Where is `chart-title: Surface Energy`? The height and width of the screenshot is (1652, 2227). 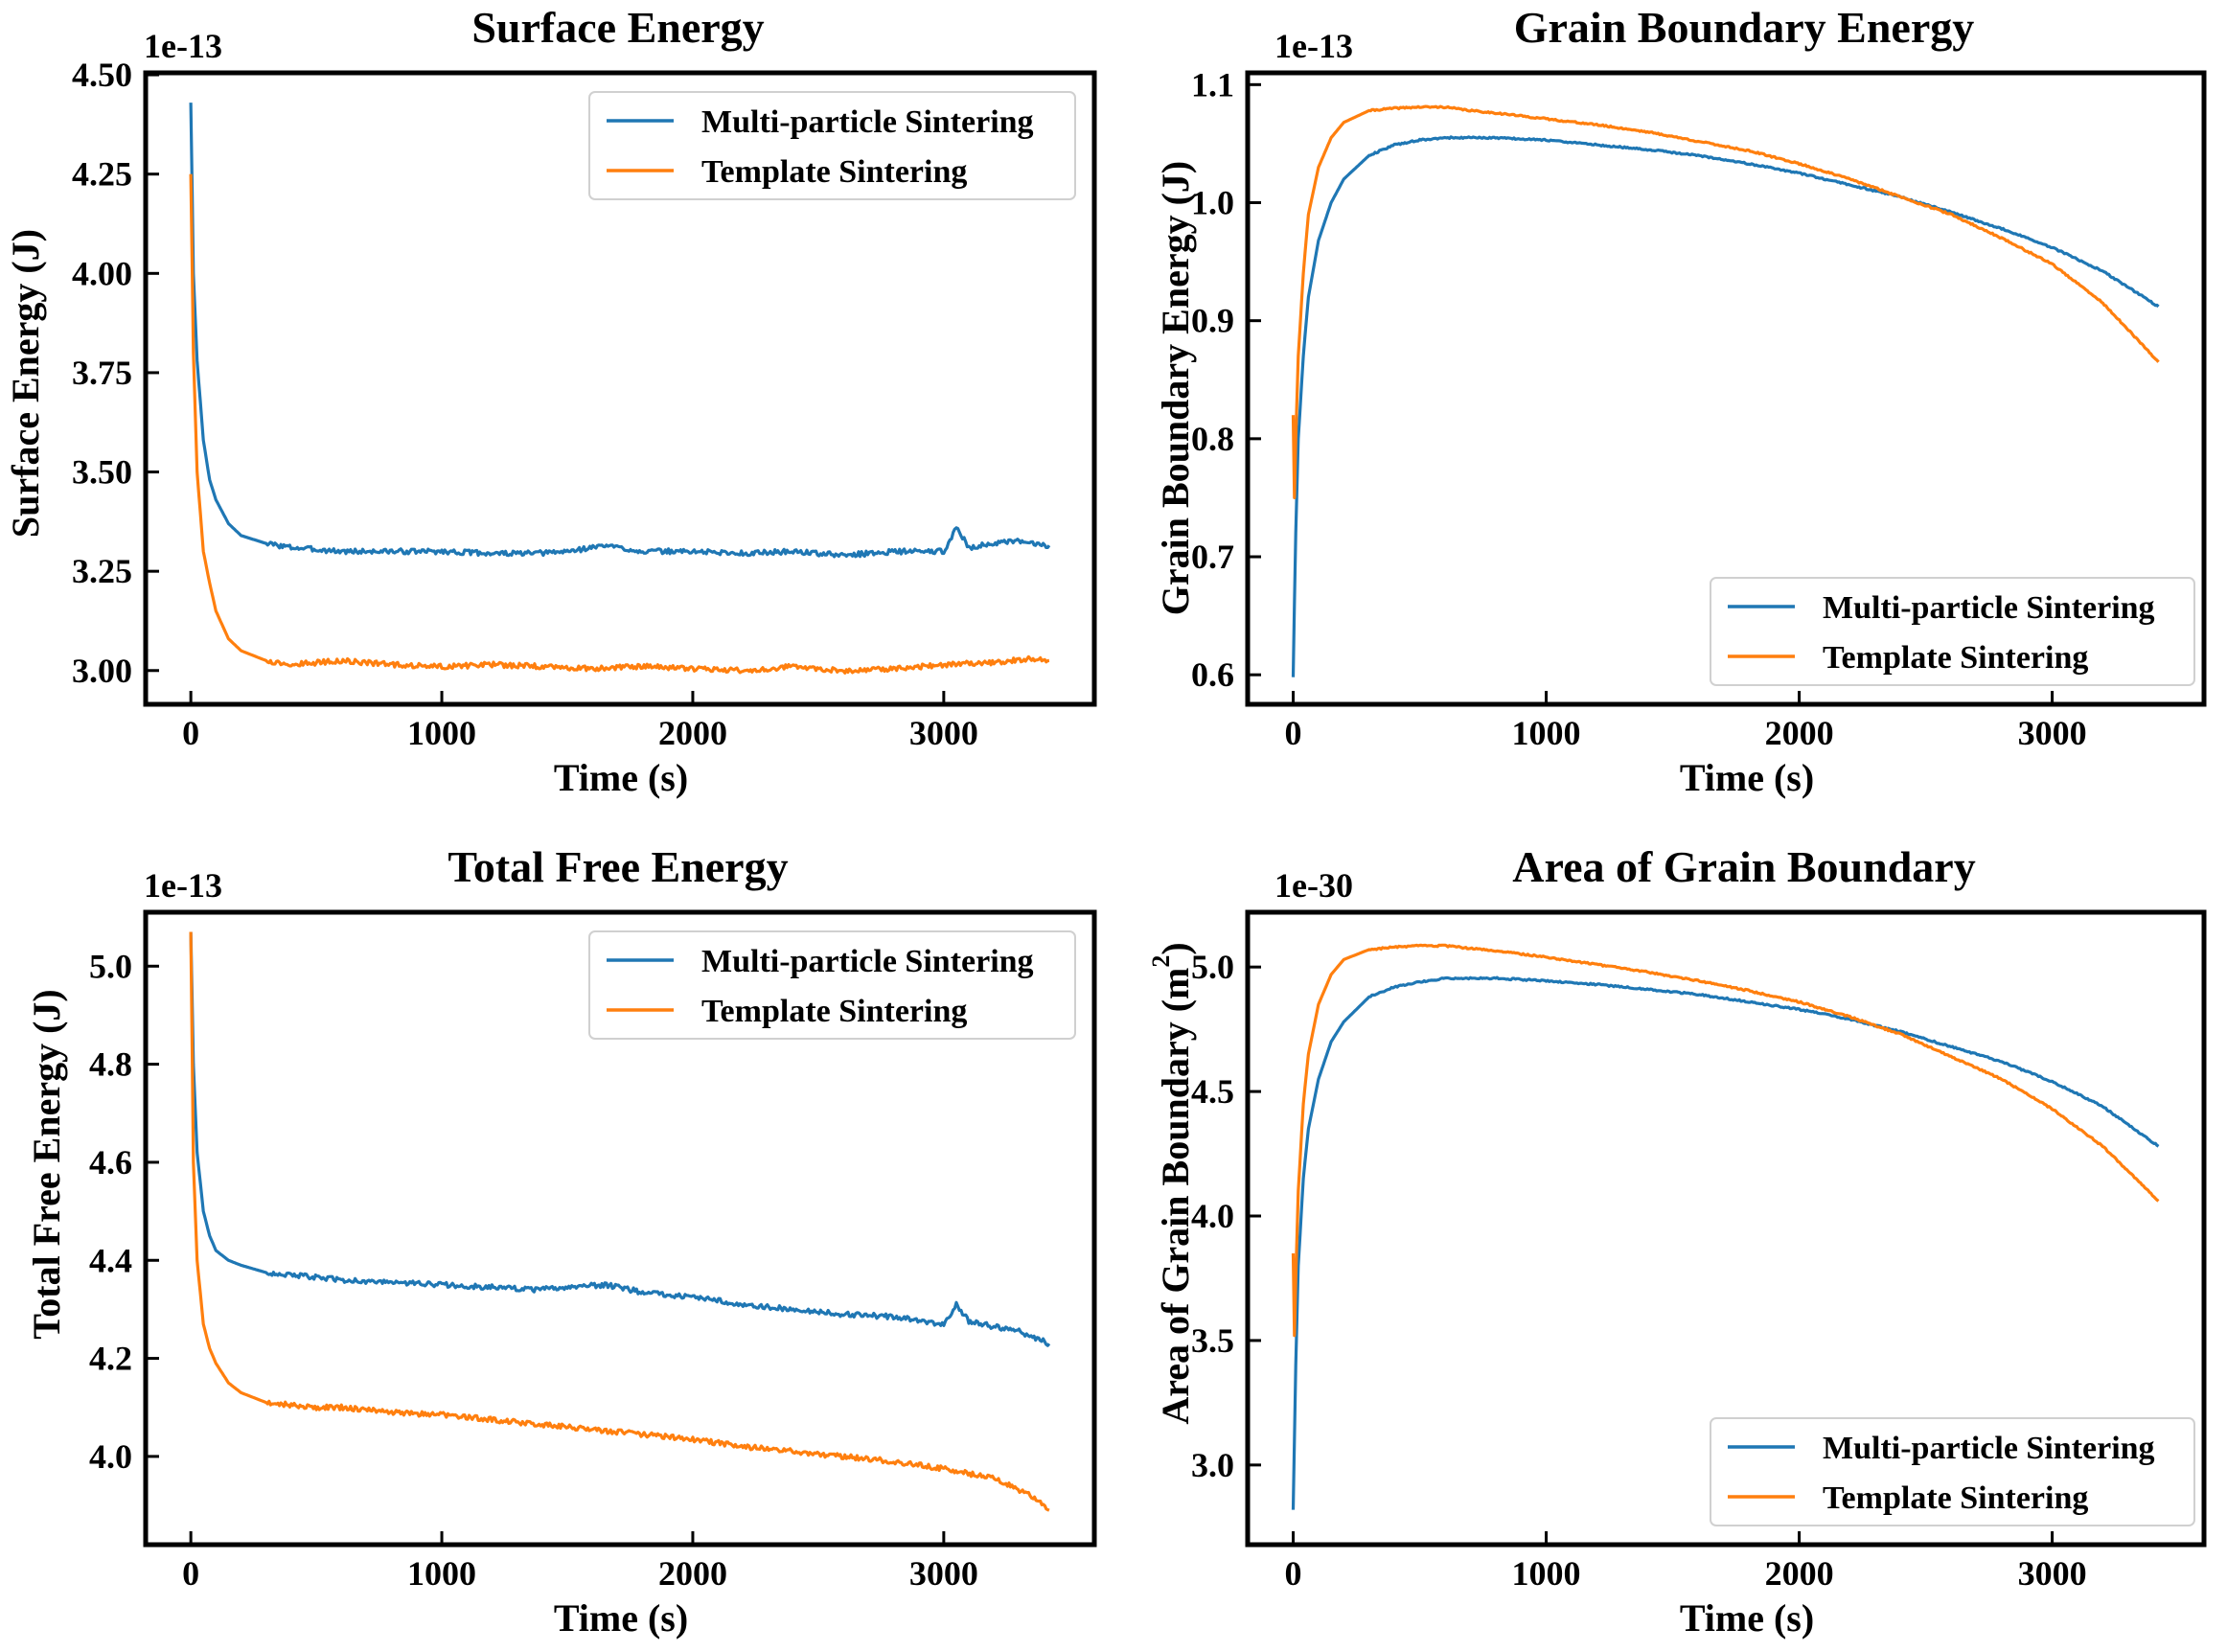 chart-title: Surface Energy is located at coordinates (617, 27).